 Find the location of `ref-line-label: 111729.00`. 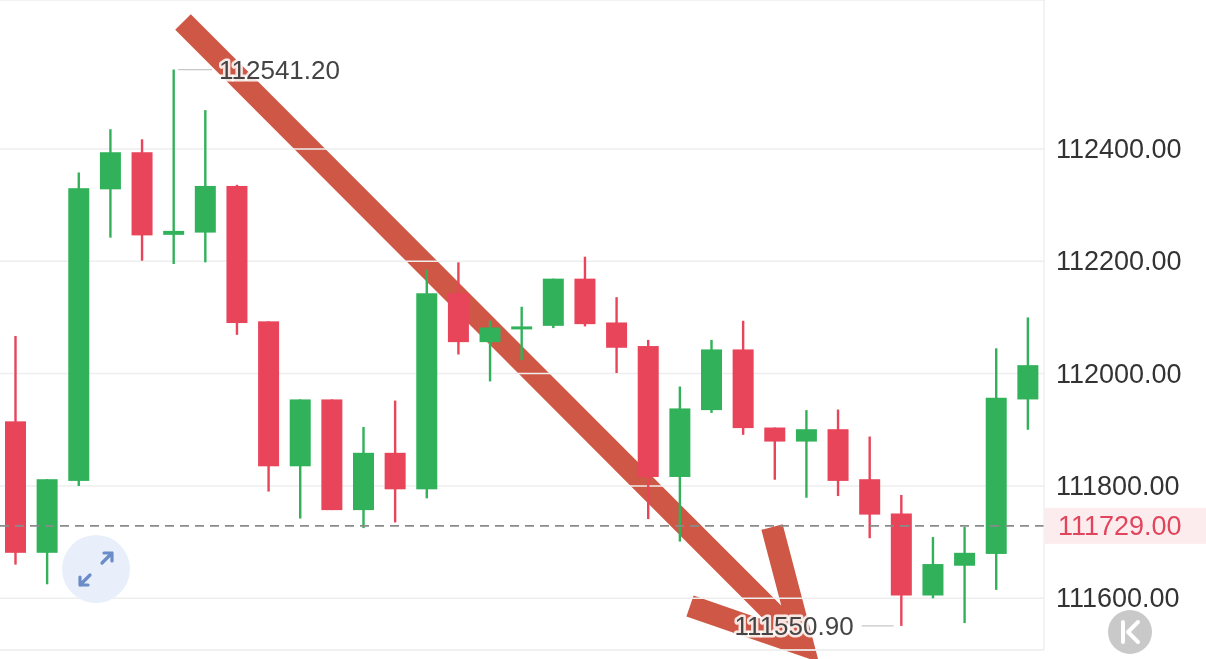

ref-line-label: 111729.00 is located at coordinates (1120, 525).